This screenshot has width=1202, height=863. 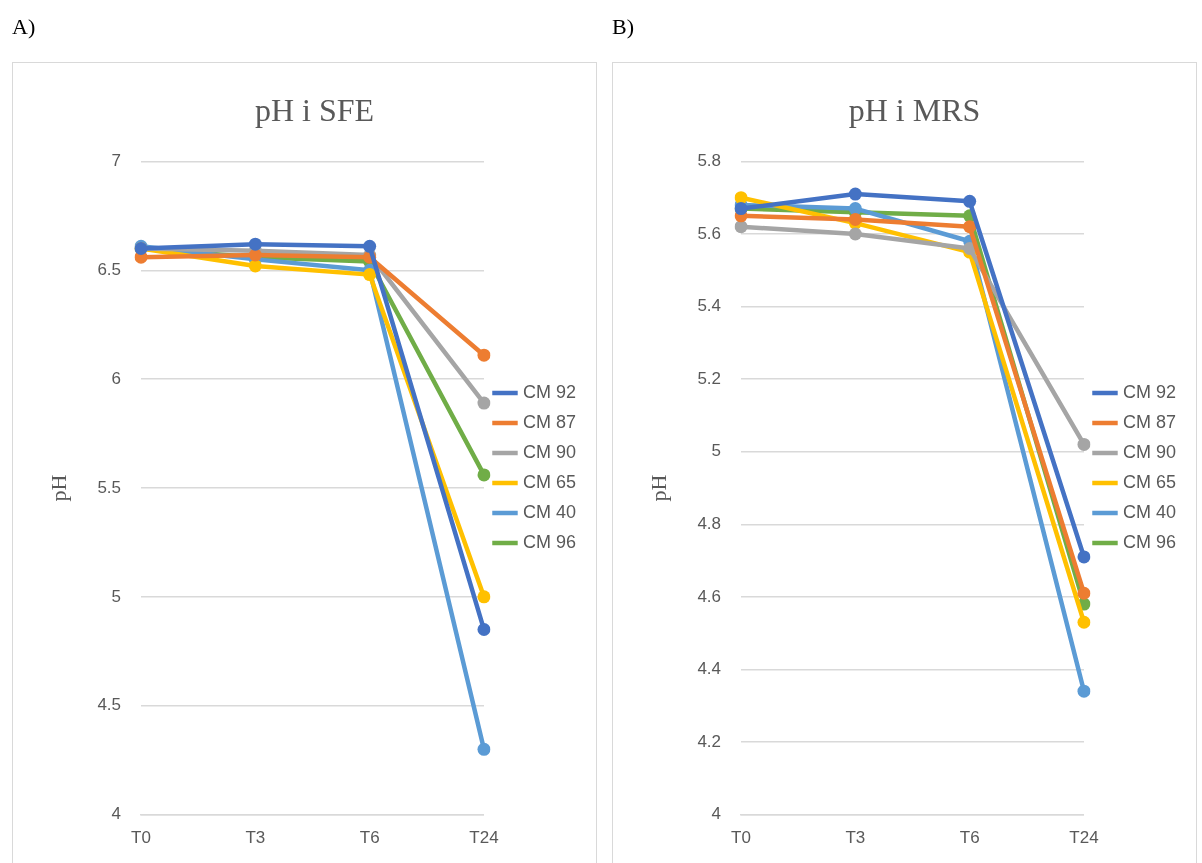 What do you see at coordinates (109, 705) in the screenshot?
I see `y-tick-label: 4.5` at bounding box center [109, 705].